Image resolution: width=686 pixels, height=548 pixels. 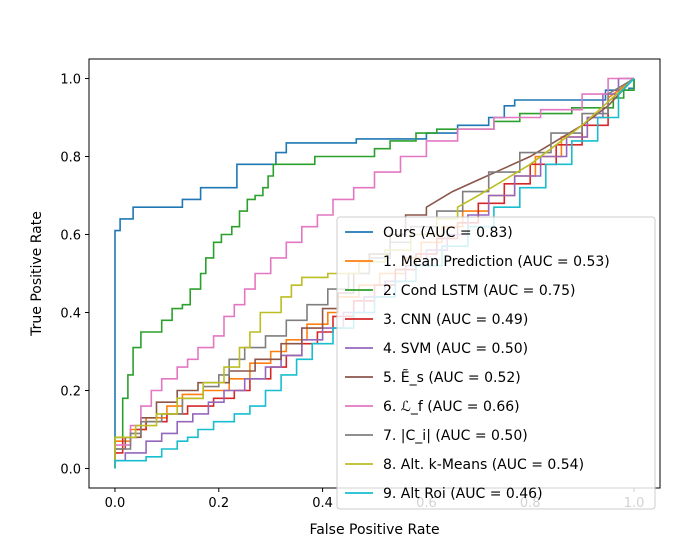 I want to click on legend-entry: 2. Cond LSTM (AUC = 0.75), so click(x=479, y=291).